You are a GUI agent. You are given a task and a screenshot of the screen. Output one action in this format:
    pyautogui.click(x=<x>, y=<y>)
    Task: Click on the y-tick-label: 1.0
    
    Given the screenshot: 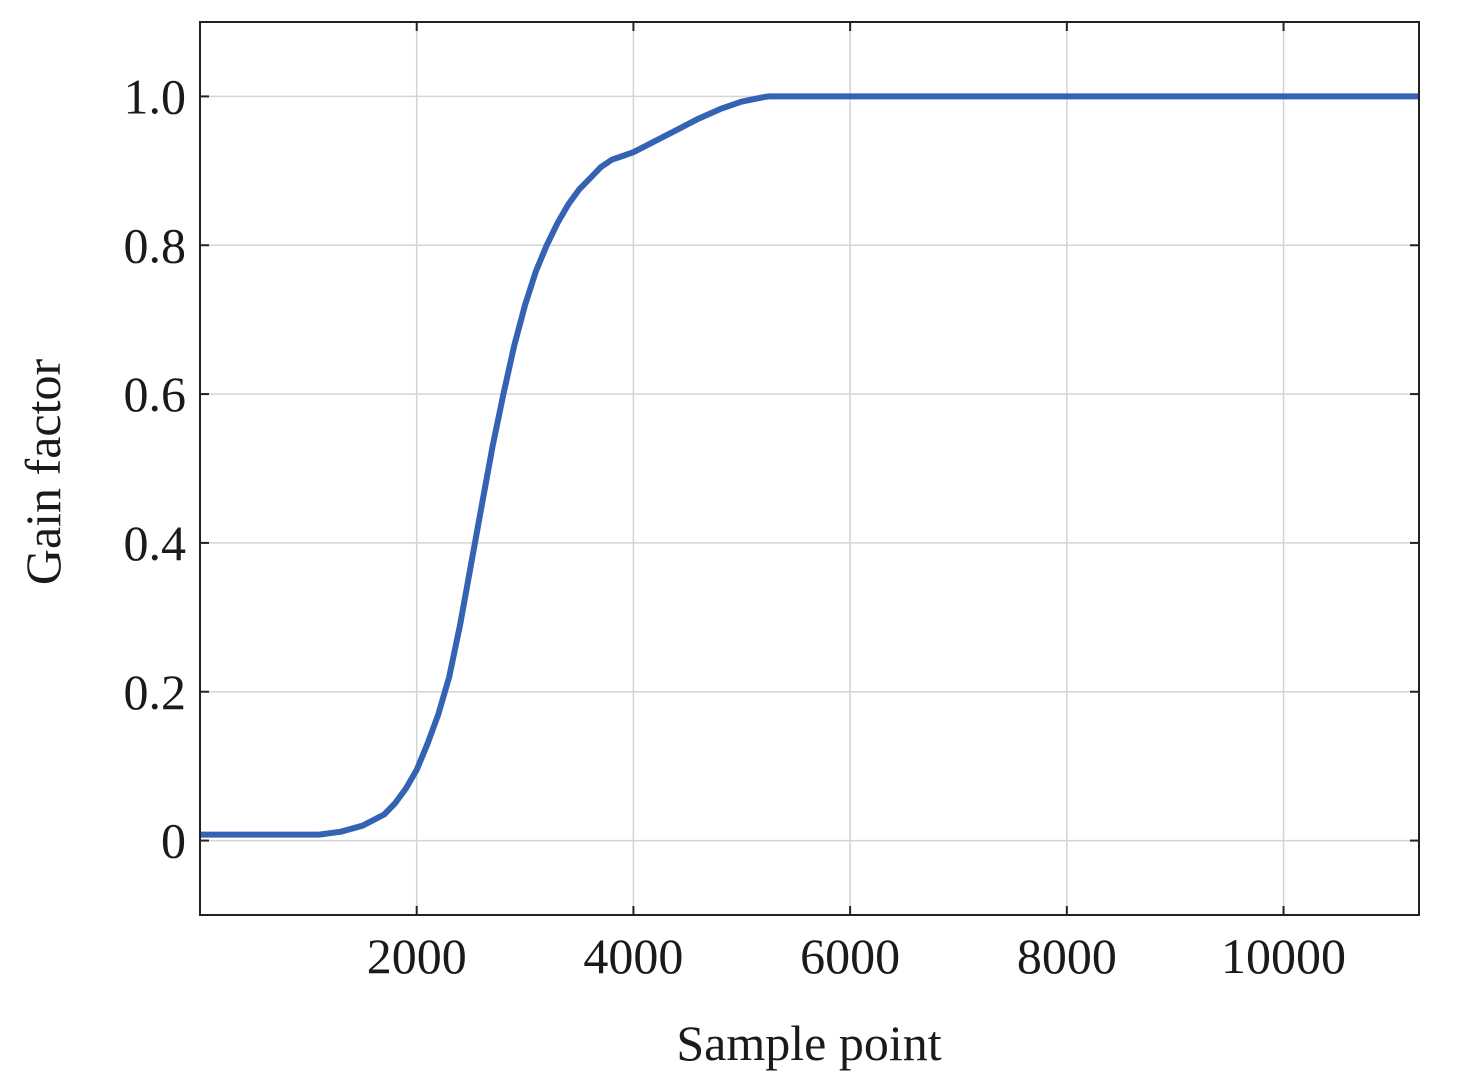 What is the action you would take?
    pyautogui.click(x=155, y=96)
    